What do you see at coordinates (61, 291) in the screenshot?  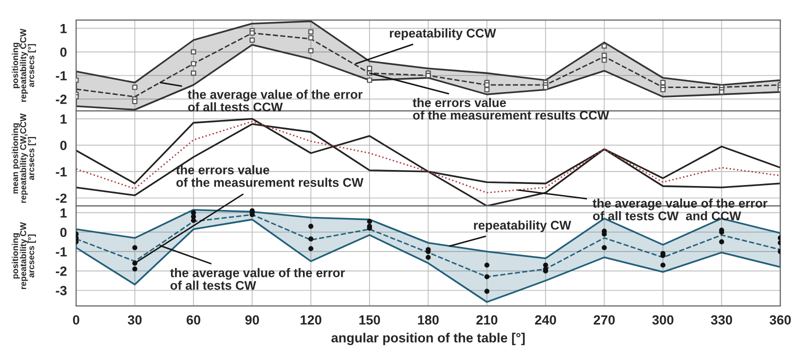 I see `y-tick-label: -3` at bounding box center [61, 291].